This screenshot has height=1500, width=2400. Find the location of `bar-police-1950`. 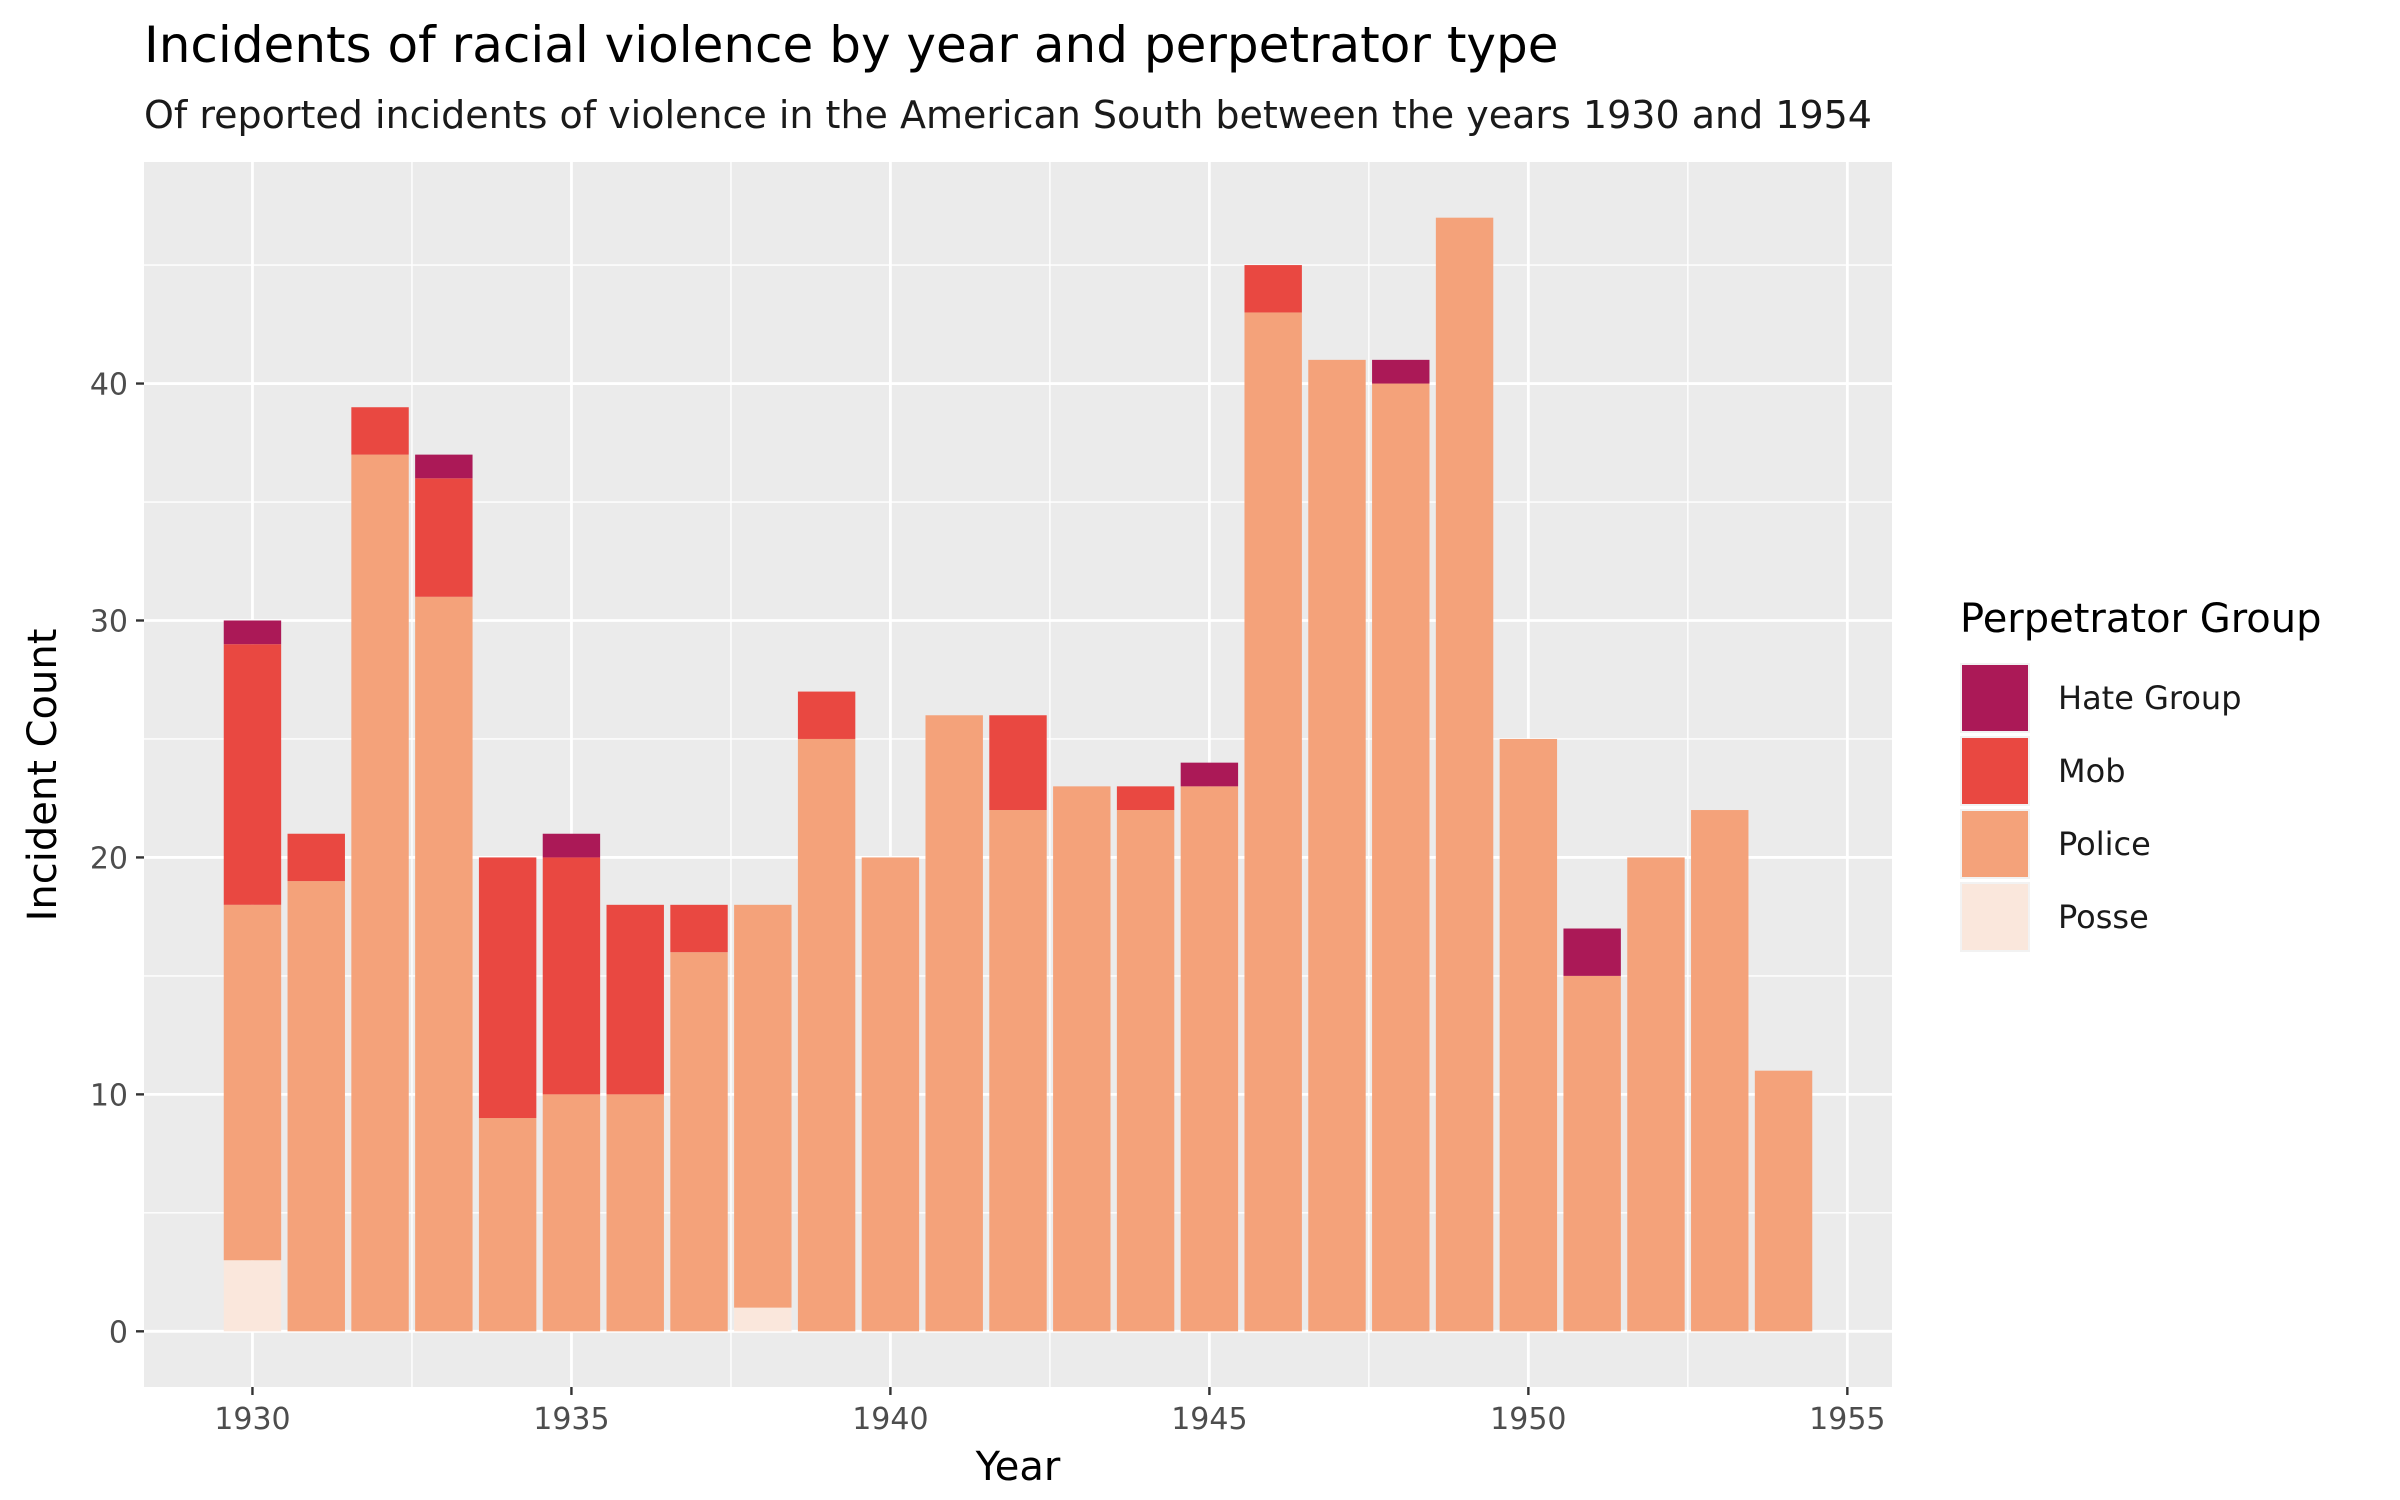

bar-police-1950 is located at coordinates (1528, 1035).